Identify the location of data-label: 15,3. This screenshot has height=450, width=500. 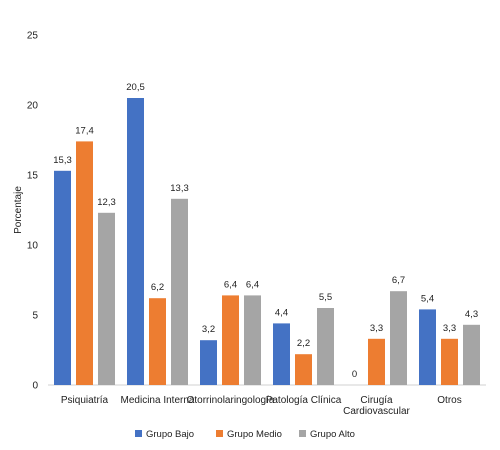
(62, 160).